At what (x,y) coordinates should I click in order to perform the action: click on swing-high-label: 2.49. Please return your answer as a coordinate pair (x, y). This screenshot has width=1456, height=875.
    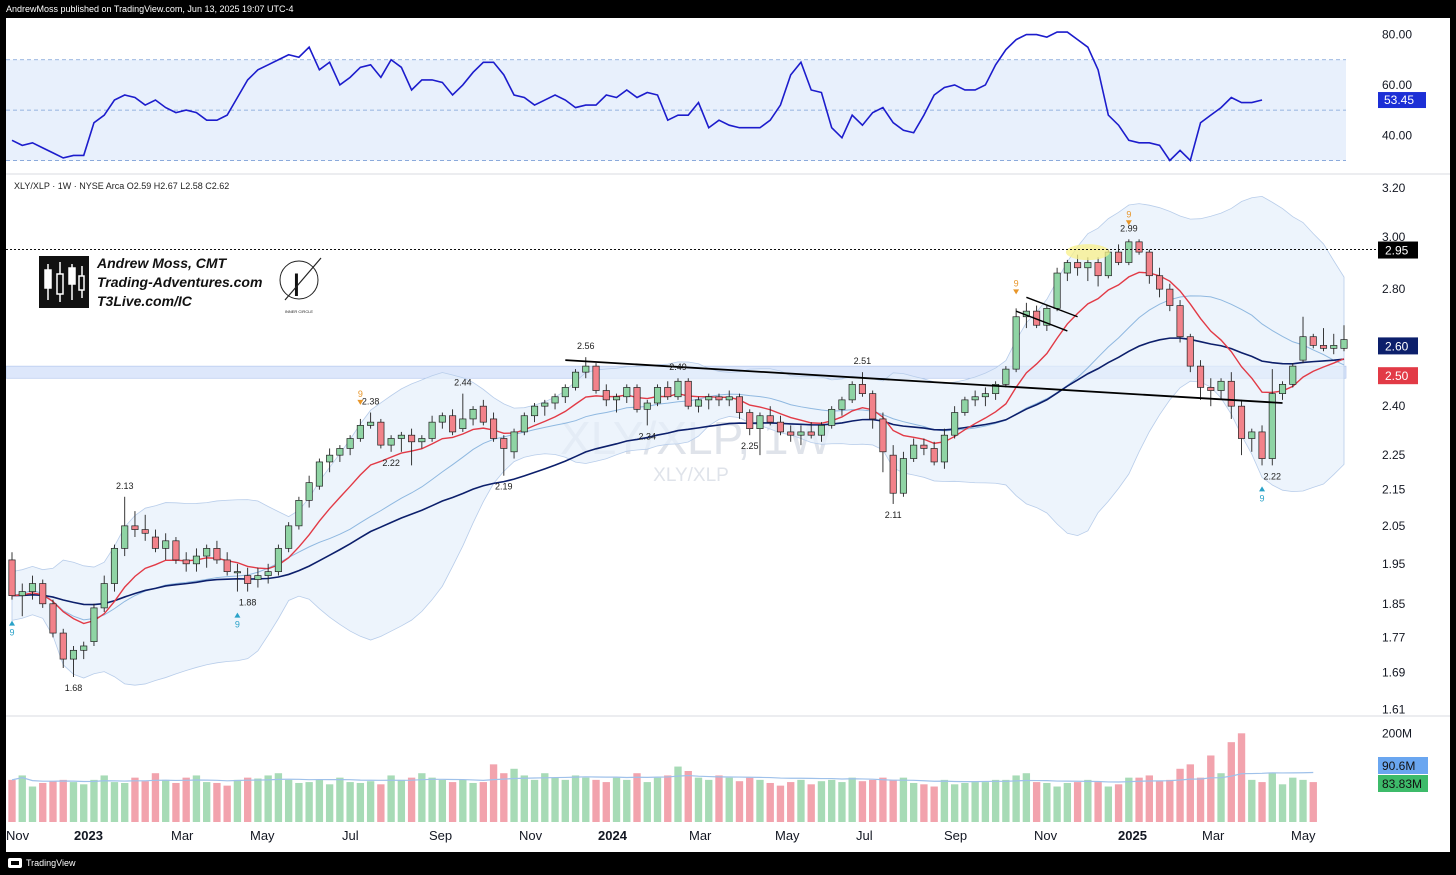
    Looking at the image, I should click on (678, 367).